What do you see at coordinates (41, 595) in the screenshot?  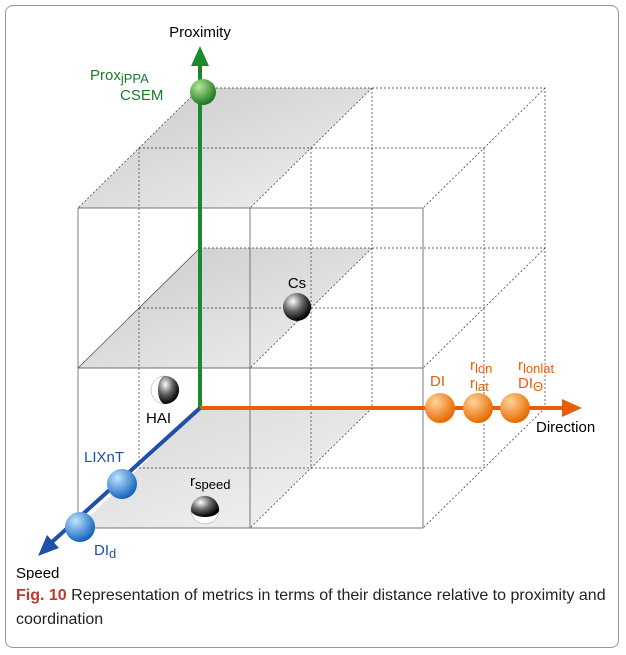 I see `caption-label: Fig. 10` at bounding box center [41, 595].